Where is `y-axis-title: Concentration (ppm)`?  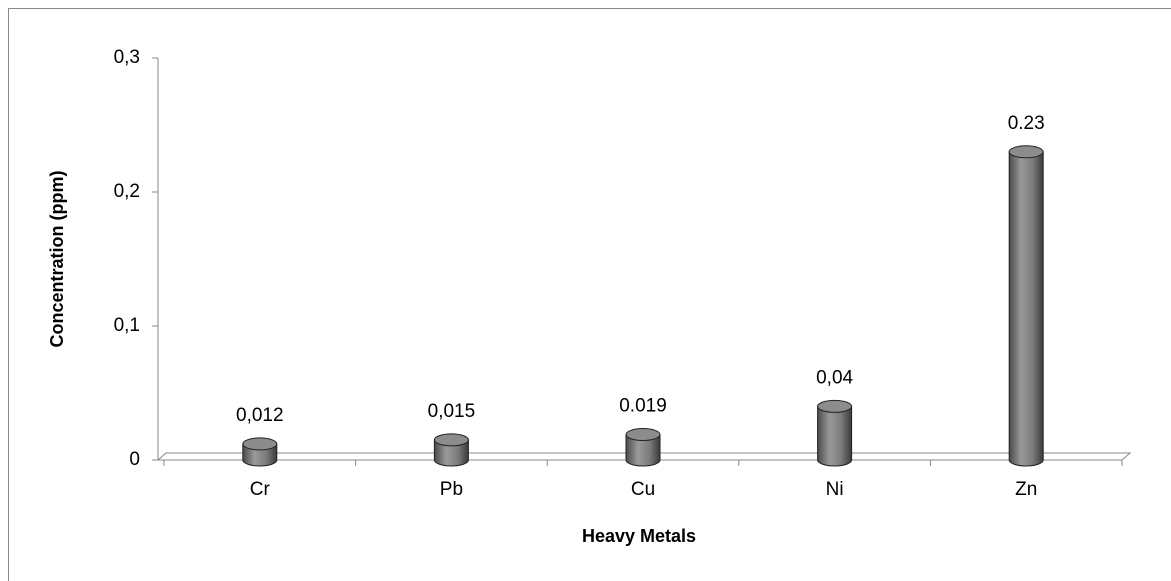
y-axis-title: Concentration (ppm) is located at coordinates (57, 259).